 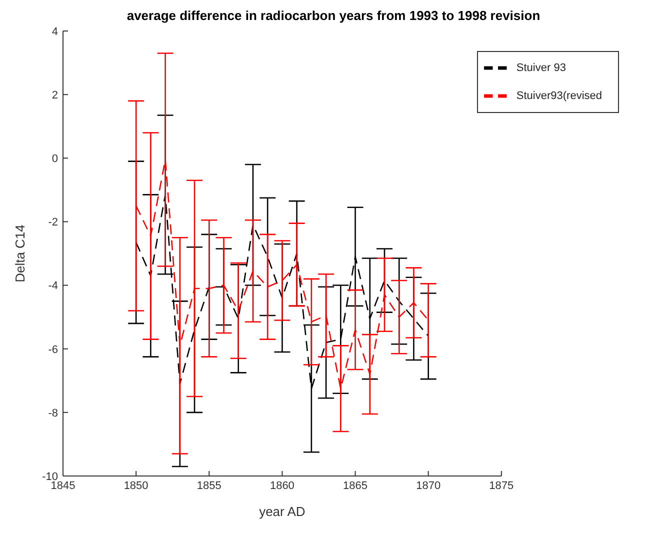 What do you see at coordinates (355, 486) in the screenshot?
I see `x-tick-label: 1865` at bounding box center [355, 486].